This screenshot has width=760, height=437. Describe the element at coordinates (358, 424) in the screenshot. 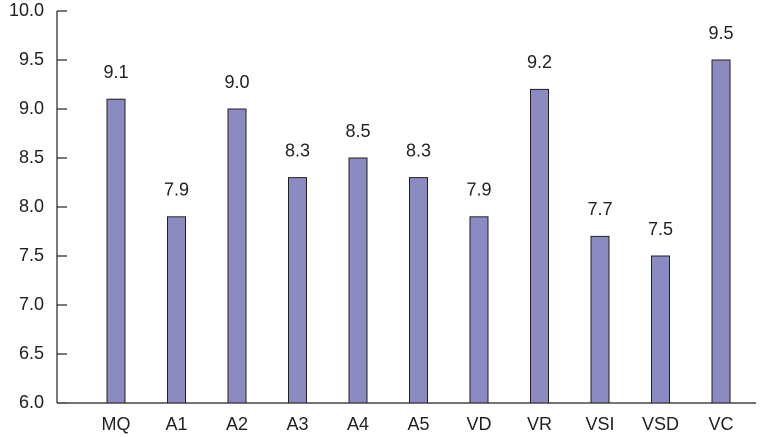

I see `x-tick-label: A4` at that location.